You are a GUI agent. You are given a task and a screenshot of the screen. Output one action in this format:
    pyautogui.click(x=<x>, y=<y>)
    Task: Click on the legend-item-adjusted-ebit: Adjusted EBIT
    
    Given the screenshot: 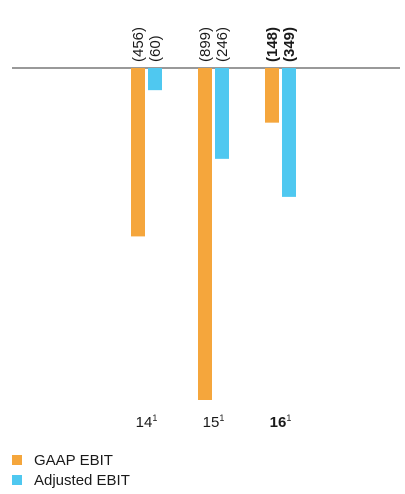 What is the action you would take?
    pyautogui.click(x=71, y=480)
    